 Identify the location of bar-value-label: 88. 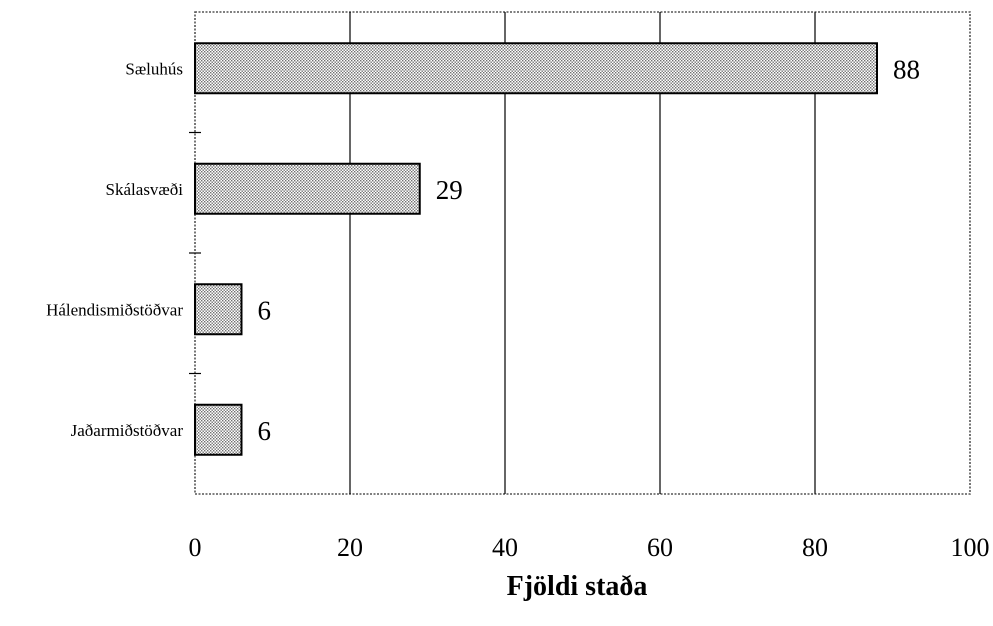
(906, 69).